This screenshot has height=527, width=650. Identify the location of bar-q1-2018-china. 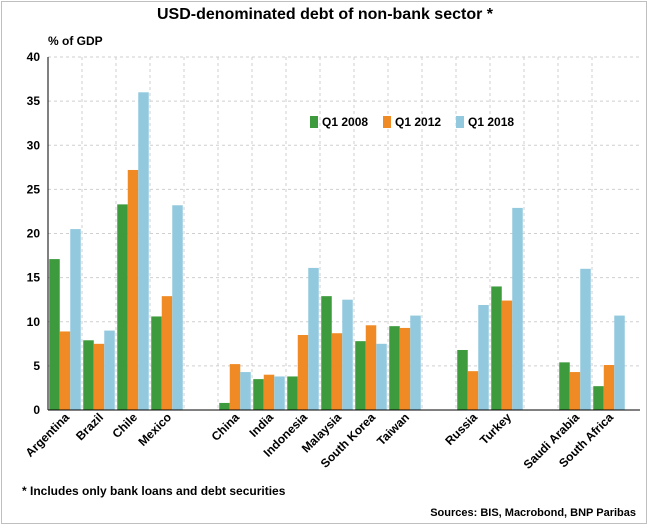
(245, 391).